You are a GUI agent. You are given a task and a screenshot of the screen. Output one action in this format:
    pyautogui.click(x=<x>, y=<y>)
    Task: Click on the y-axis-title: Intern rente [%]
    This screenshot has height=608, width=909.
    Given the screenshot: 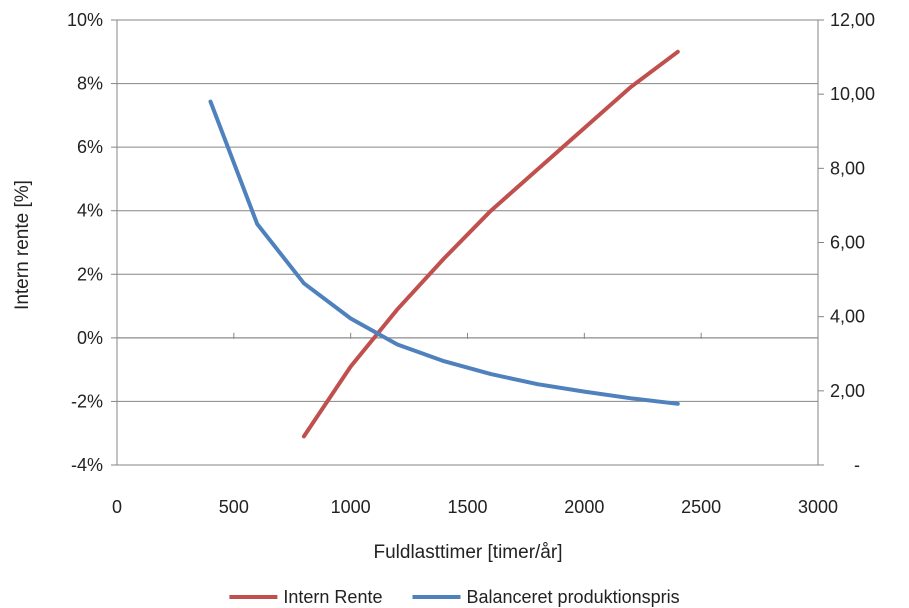 What is the action you would take?
    pyautogui.click(x=22, y=245)
    